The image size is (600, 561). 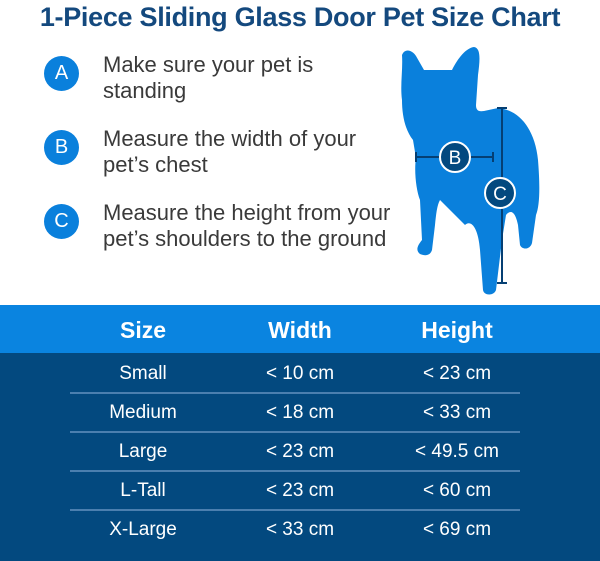 I want to click on table-row: X-Large < 33 cm < 69 cm, so click(x=300, y=529).